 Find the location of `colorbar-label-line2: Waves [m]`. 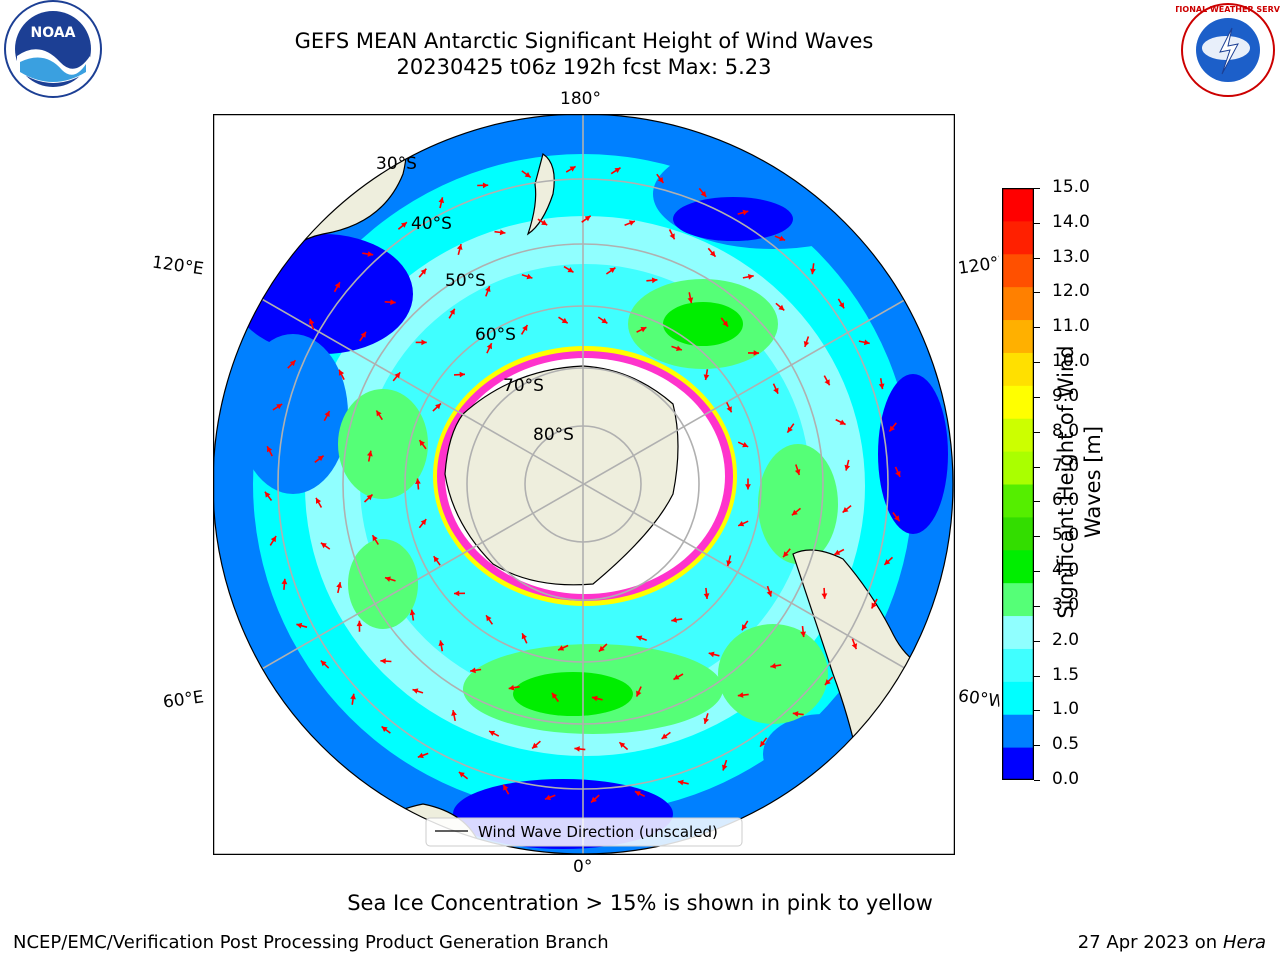

colorbar-label-line2: Waves [m] is located at coordinates (1093, 482).